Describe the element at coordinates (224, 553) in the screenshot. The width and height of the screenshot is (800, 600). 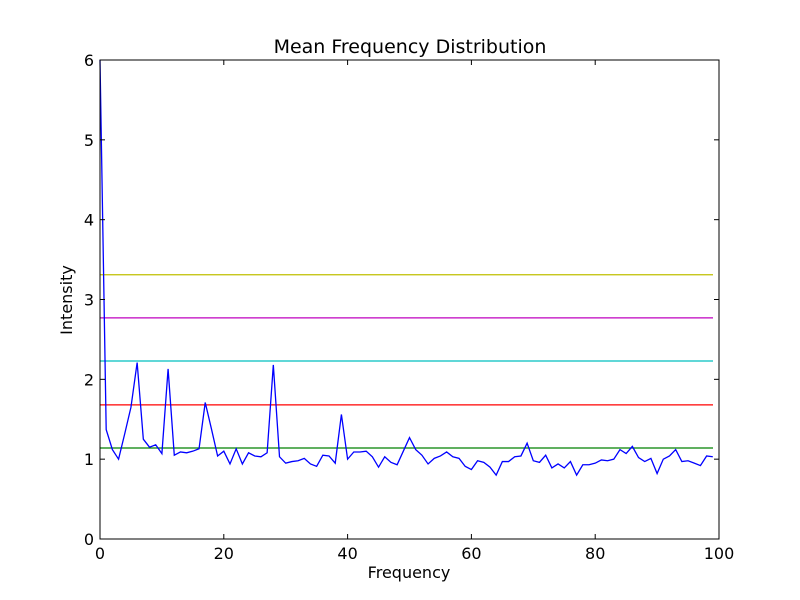
I see `x-tick-label: 20` at that location.